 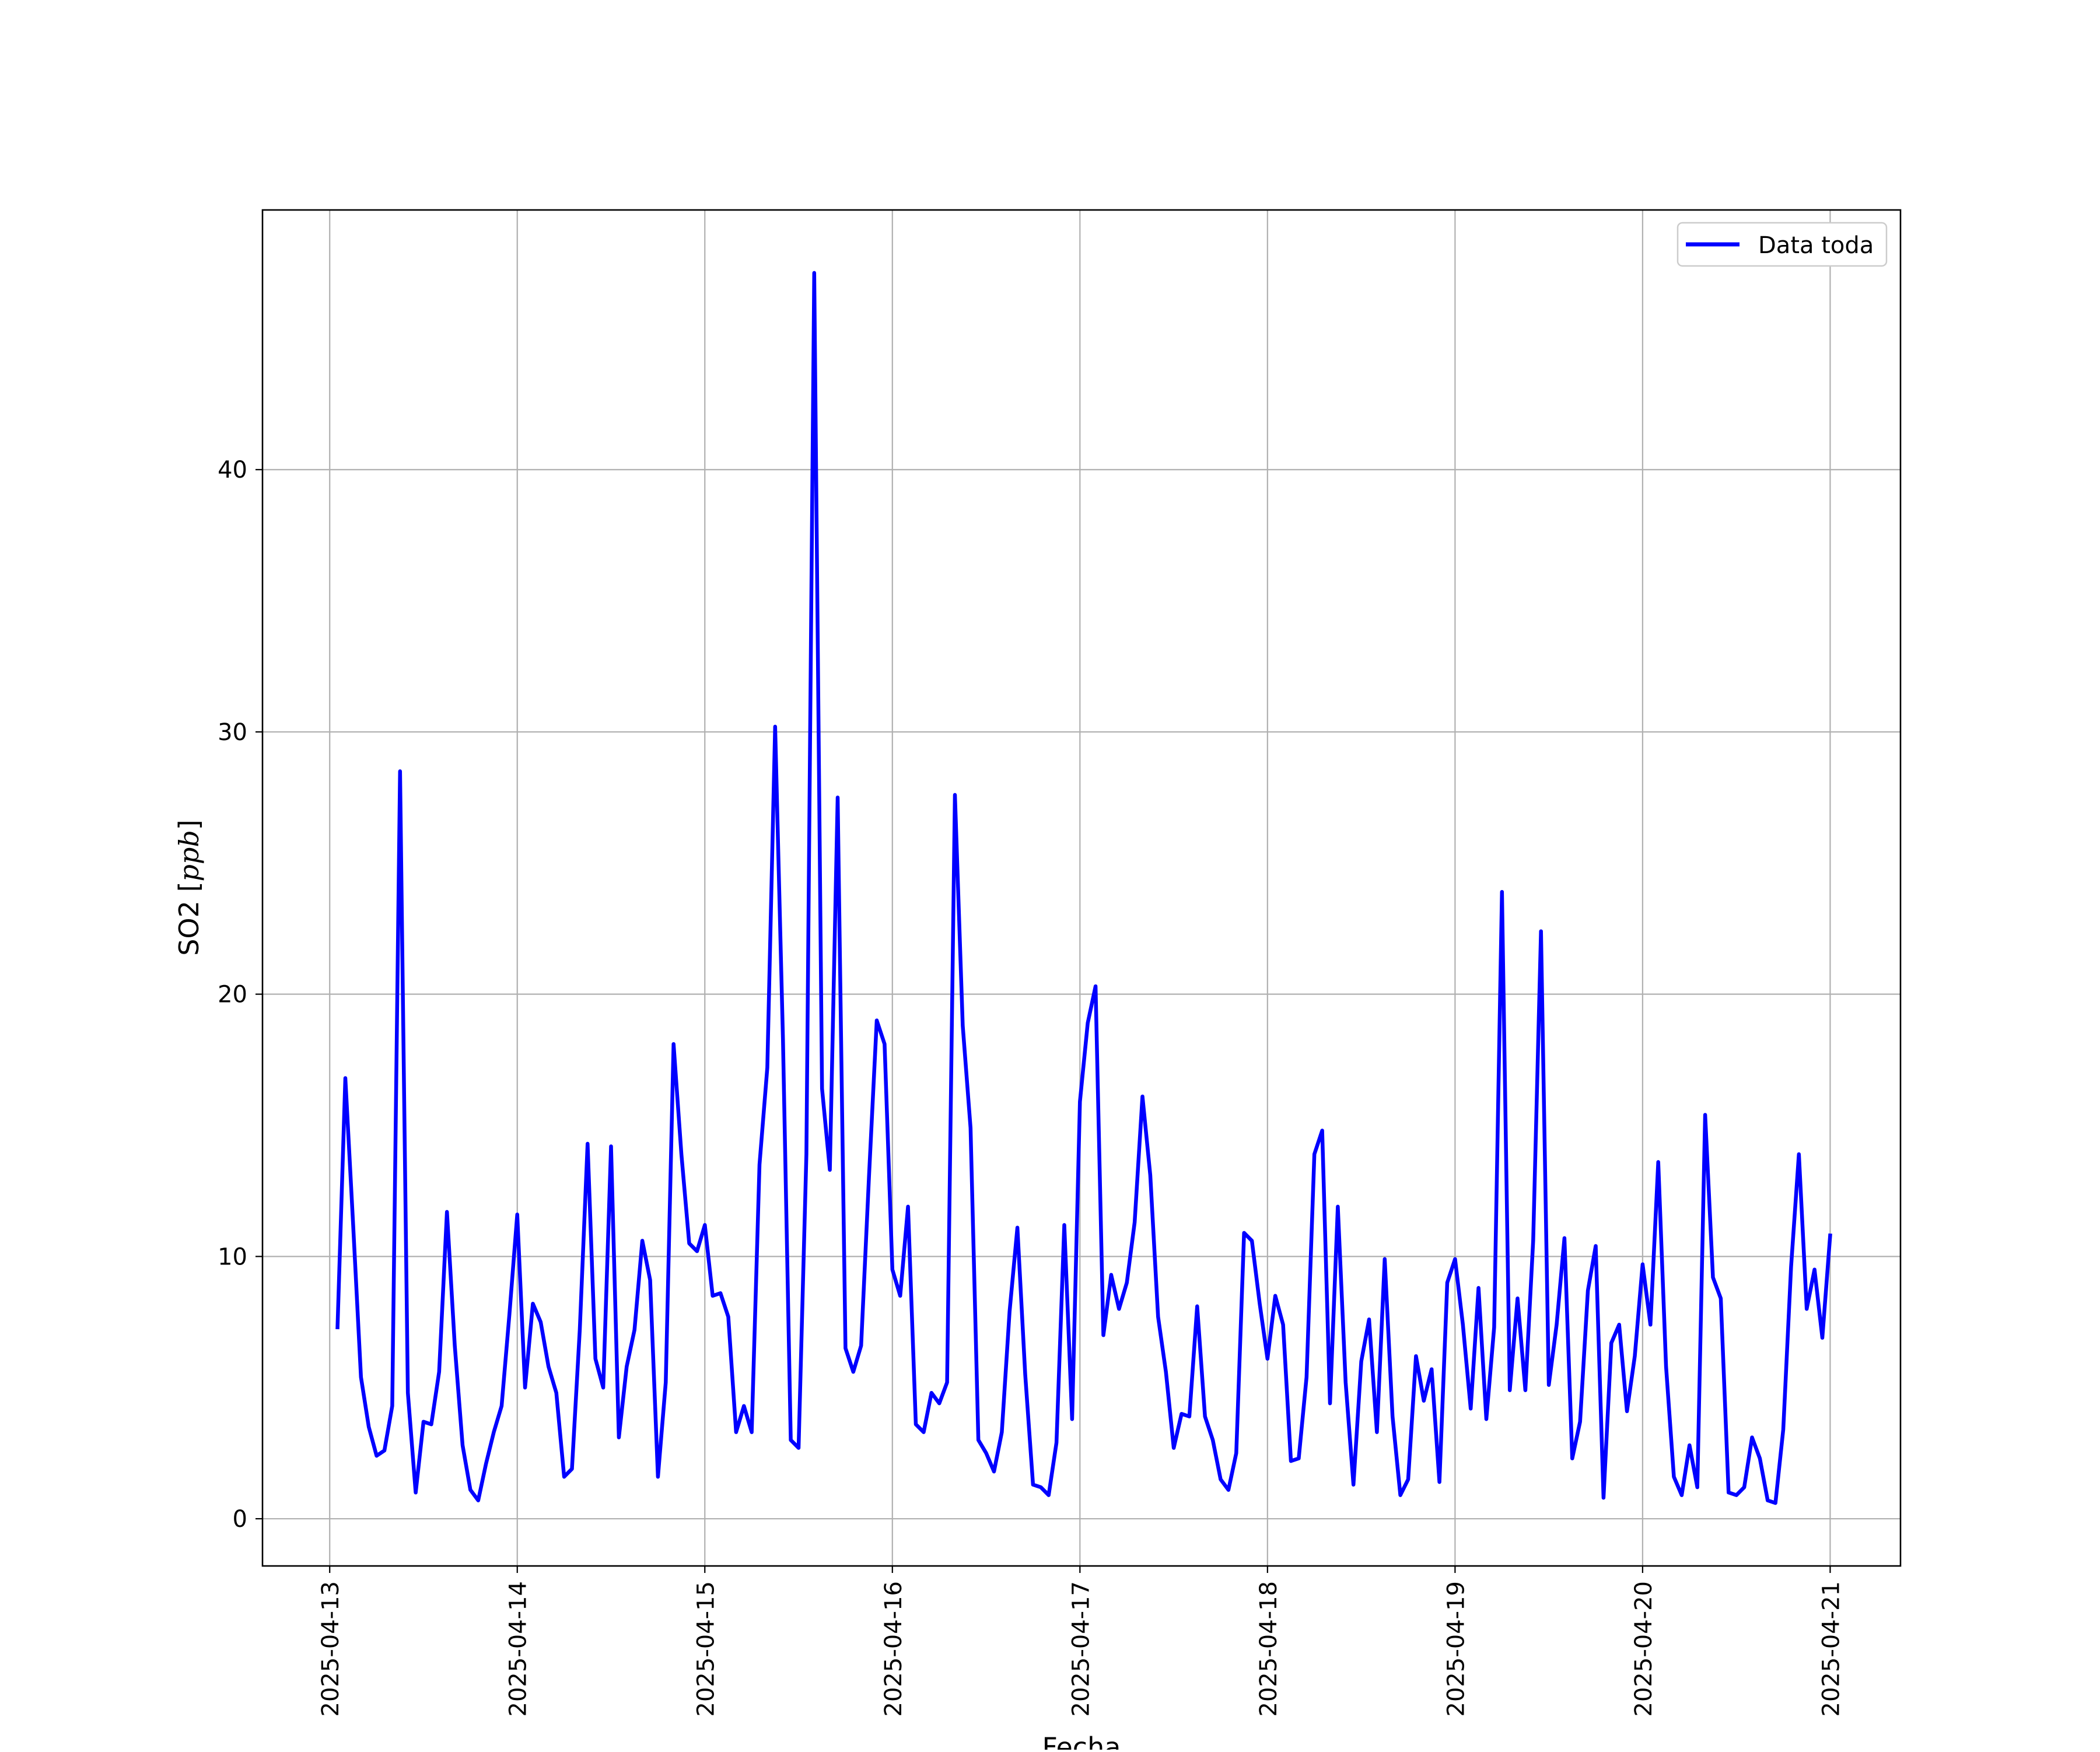 I want to click on x-tick-label: 2025-04-13, so click(x=330, y=1648).